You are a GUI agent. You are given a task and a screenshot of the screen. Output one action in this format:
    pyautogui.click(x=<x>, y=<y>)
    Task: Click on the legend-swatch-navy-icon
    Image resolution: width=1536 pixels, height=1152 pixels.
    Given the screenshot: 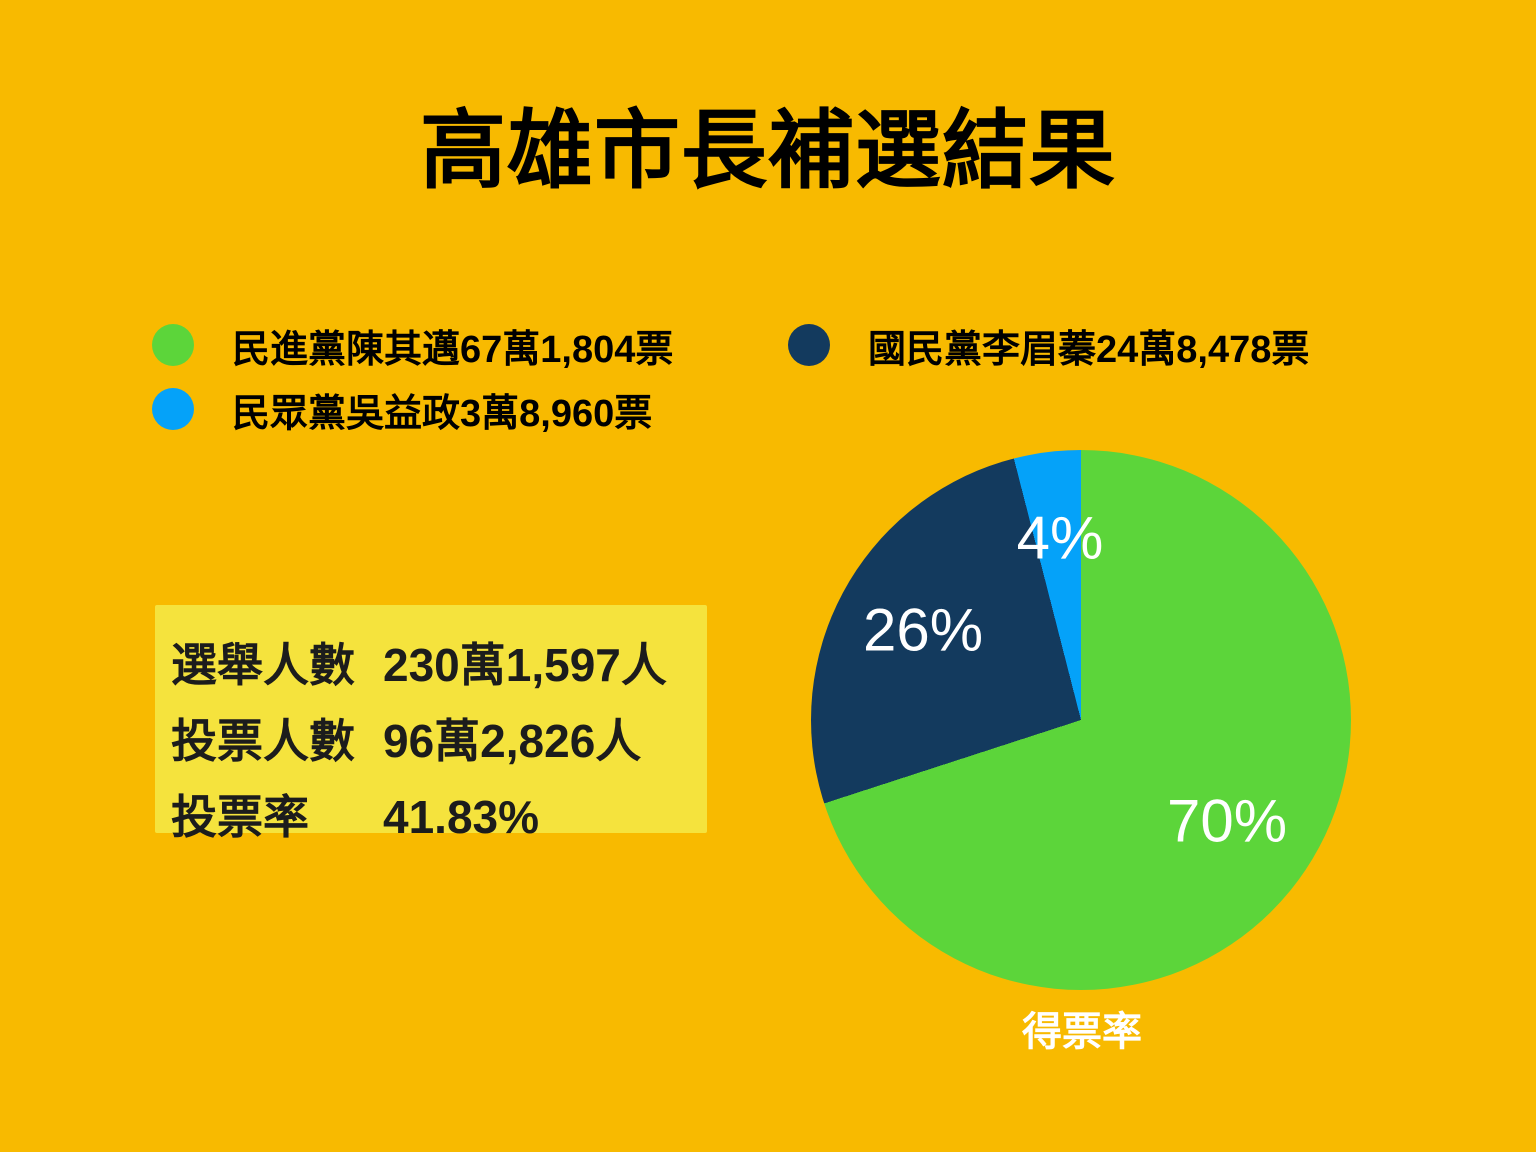 What is the action you would take?
    pyautogui.click(x=809, y=345)
    